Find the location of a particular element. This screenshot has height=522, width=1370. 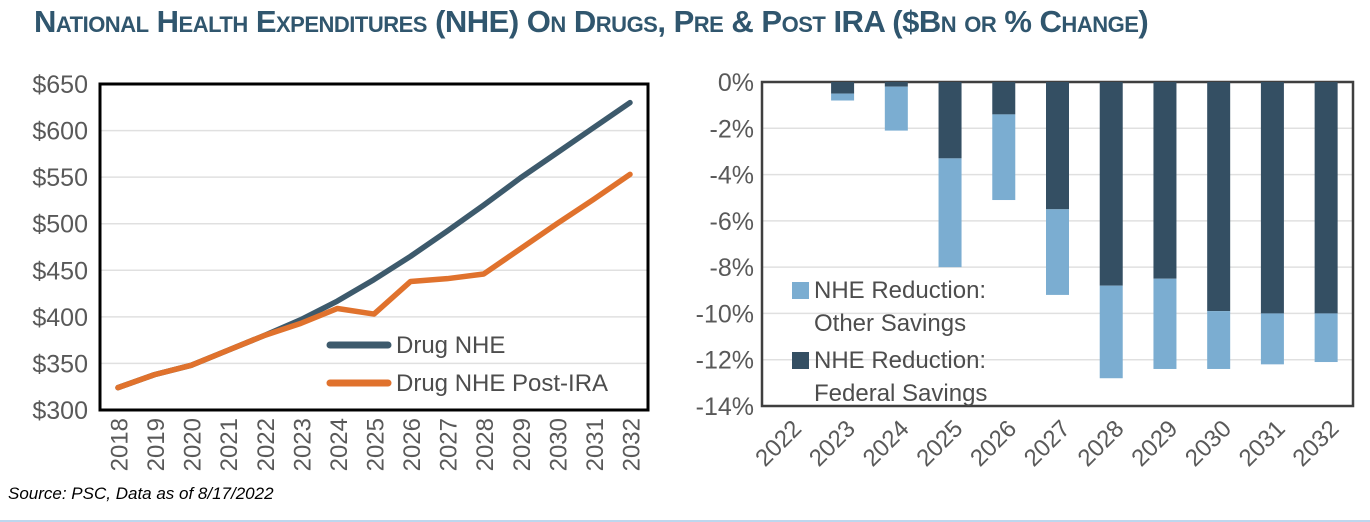

legend-label: Drug NHE Post-IRA is located at coordinates (502, 383).